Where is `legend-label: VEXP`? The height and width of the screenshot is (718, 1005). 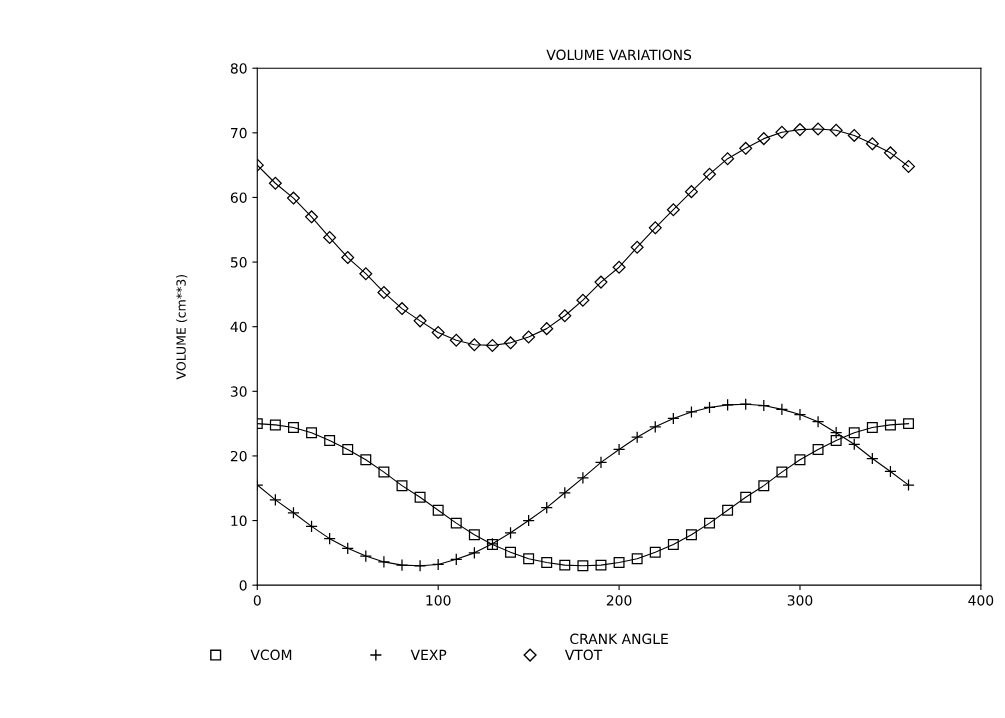
legend-label: VEXP is located at coordinates (428, 654).